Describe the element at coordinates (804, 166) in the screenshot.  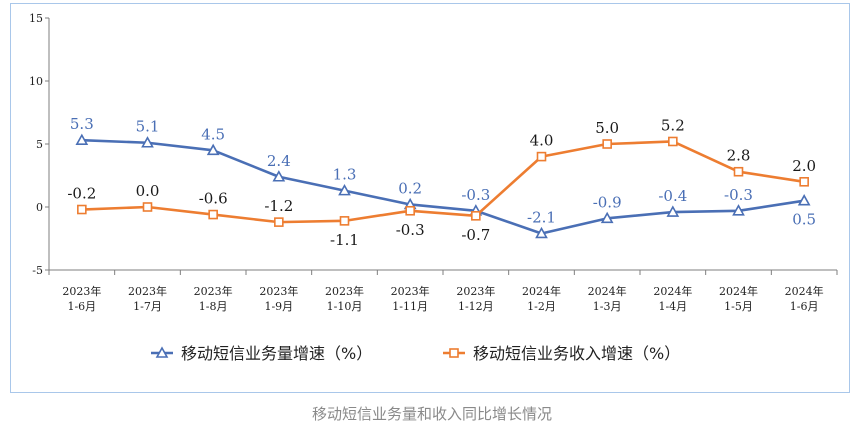
I see `data-label: 2.0` at that location.